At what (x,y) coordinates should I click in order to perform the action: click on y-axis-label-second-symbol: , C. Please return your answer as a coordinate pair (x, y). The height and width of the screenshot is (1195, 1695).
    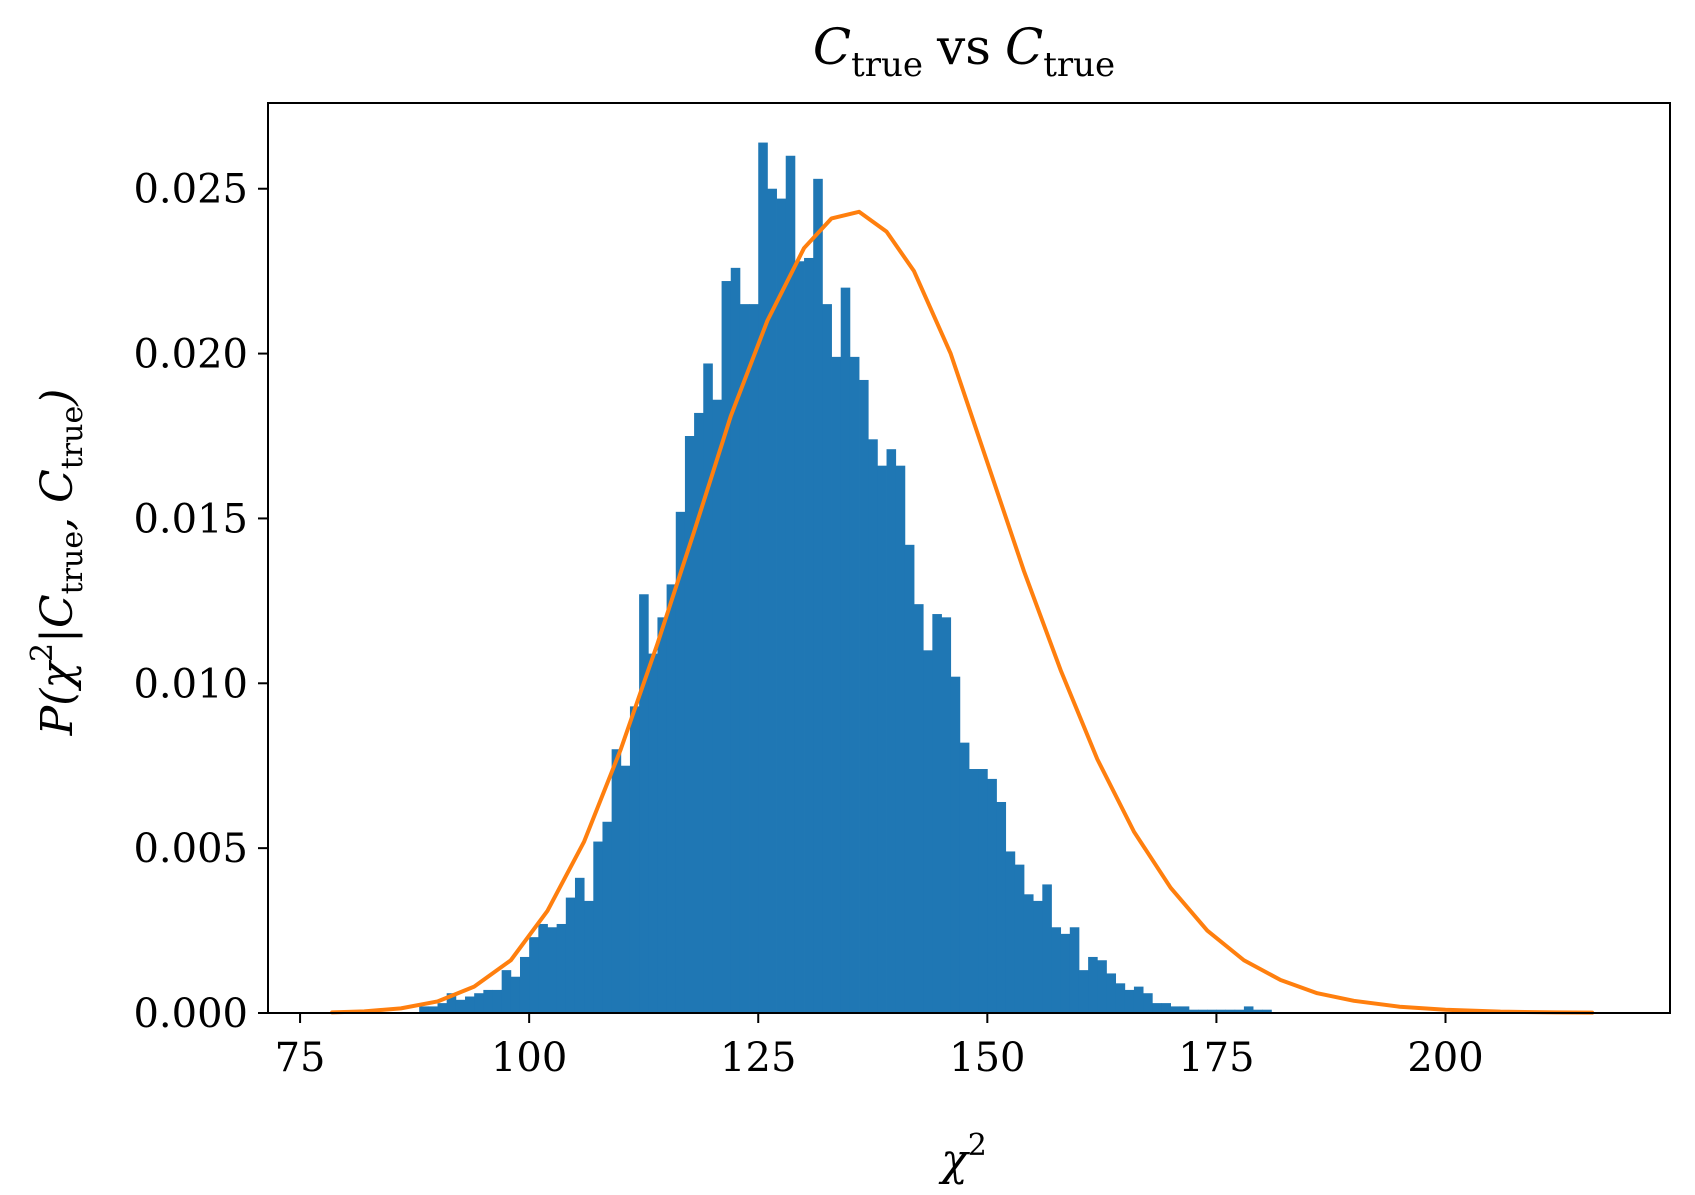
    Looking at the image, I should click on (57, 500).